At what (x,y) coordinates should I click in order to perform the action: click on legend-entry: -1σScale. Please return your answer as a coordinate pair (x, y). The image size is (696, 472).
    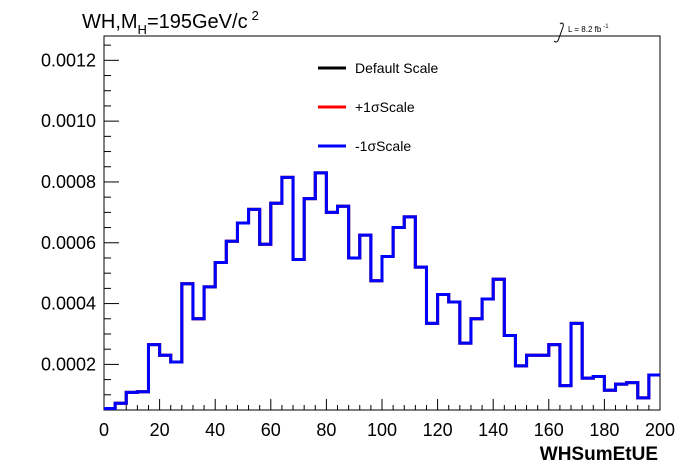
    Looking at the image, I should click on (383, 146).